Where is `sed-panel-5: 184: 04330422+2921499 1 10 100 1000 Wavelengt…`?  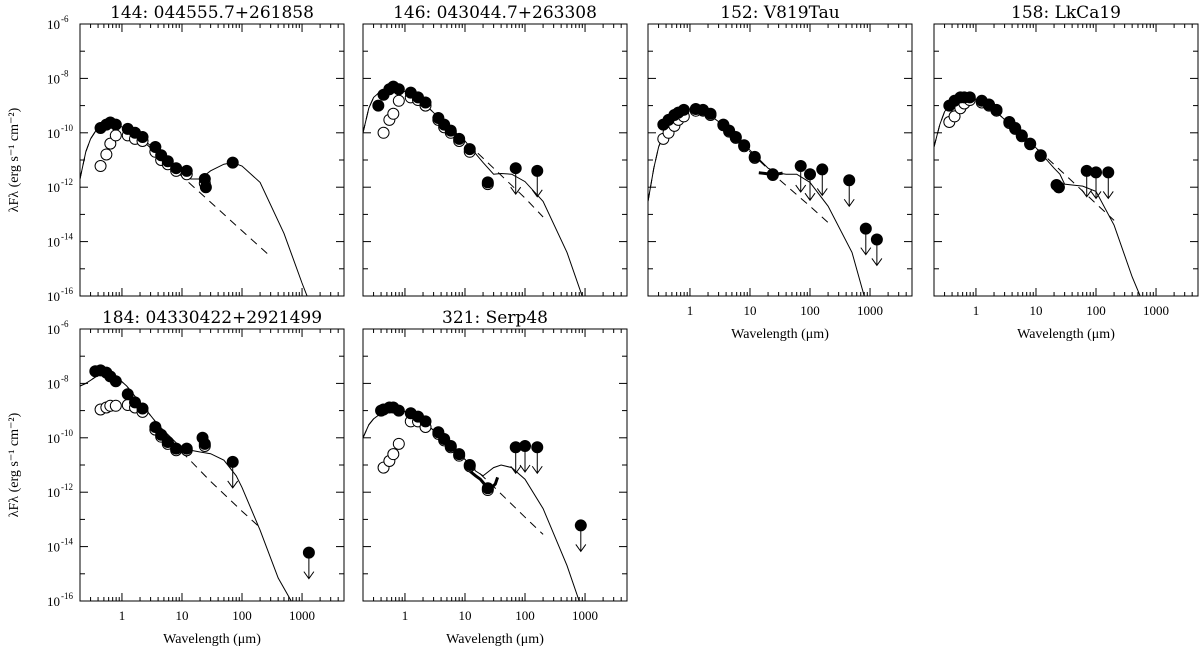 sed-panel-5: 184: 04330422+2921499 1 10 100 1000 Wavelengt… is located at coordinates (176, 477).